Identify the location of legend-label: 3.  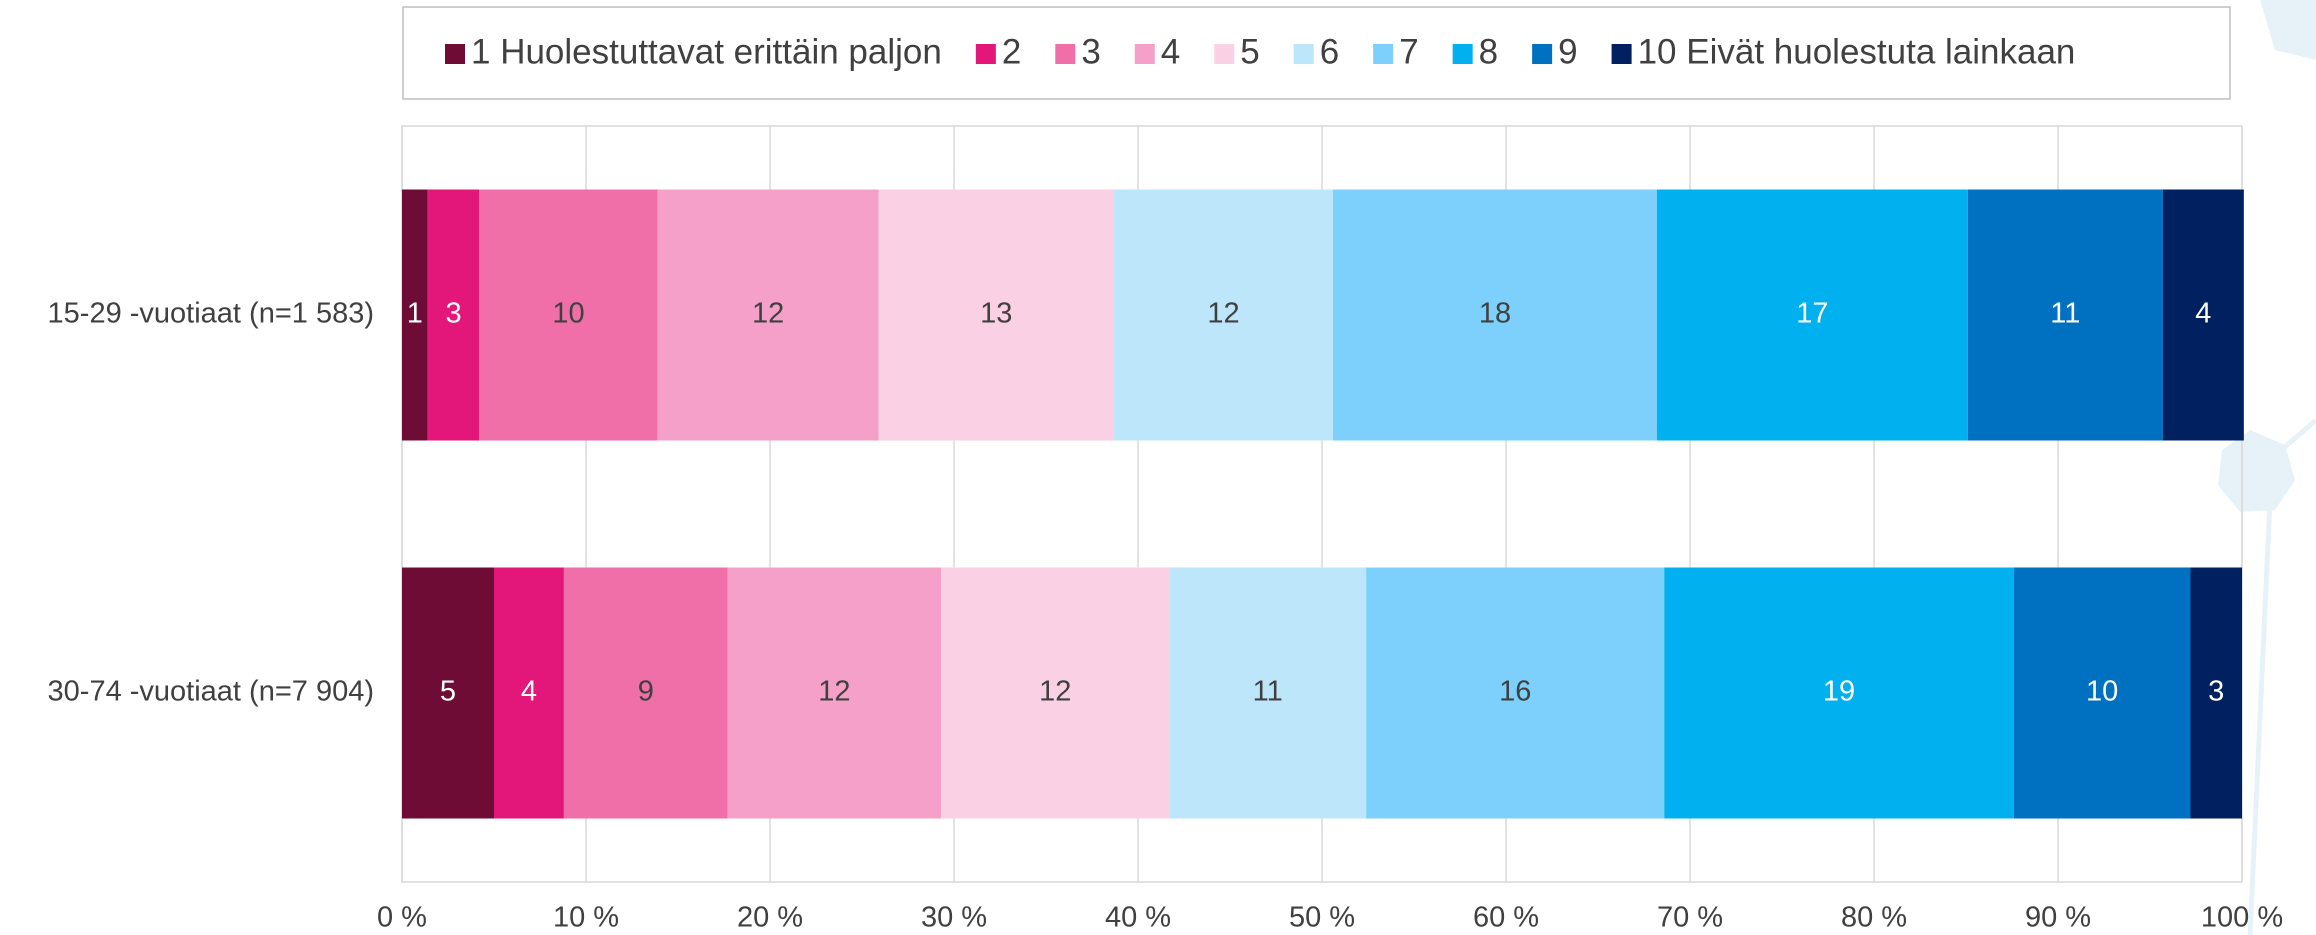
(1090, 51).